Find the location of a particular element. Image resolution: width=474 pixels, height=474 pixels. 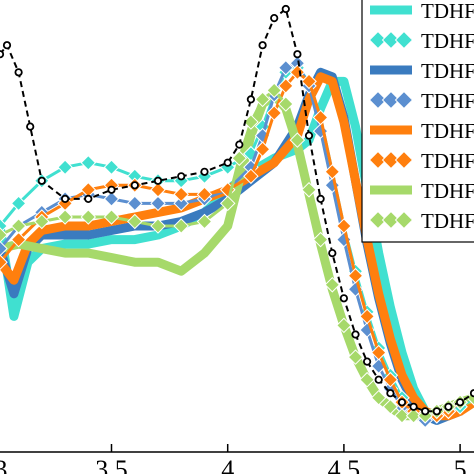

x-ticks: 3.5 4 4.5 5 .3 is located at coordinates (233, 459).